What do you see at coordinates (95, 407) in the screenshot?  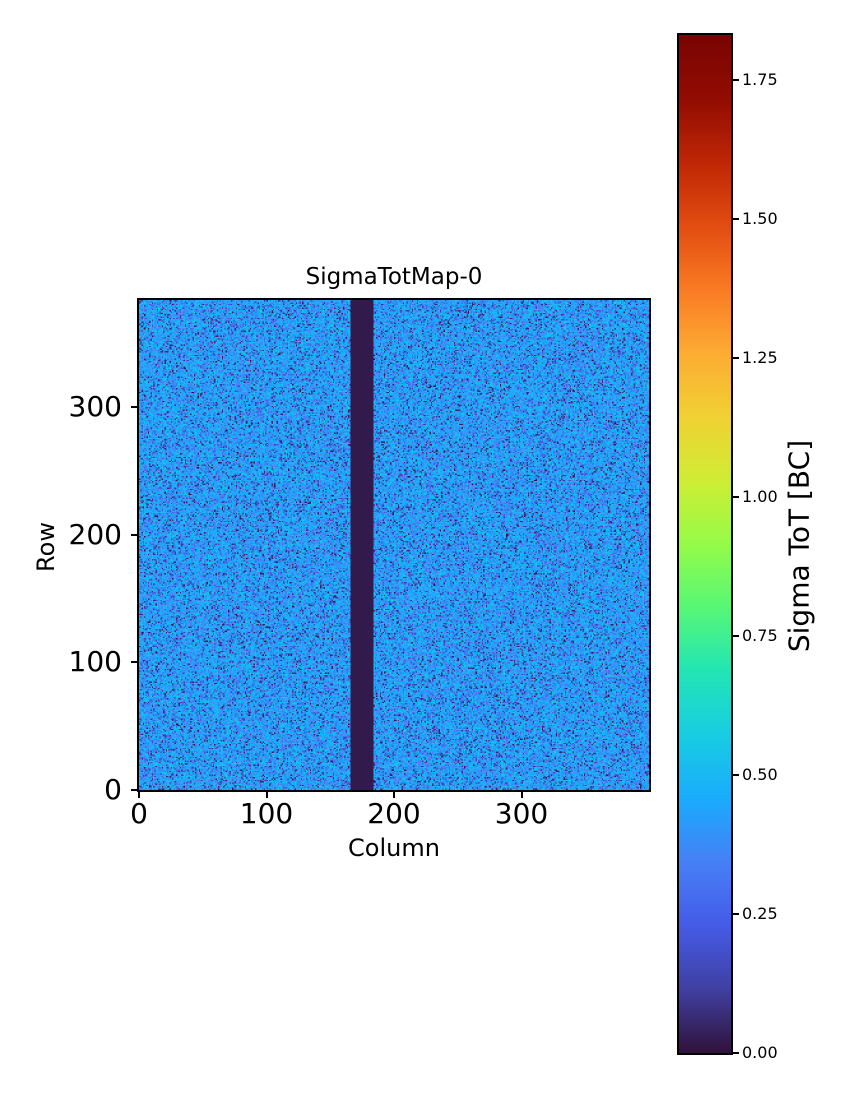 I see `y-axis-tick-label: 300` at bounding box center [95, 407].